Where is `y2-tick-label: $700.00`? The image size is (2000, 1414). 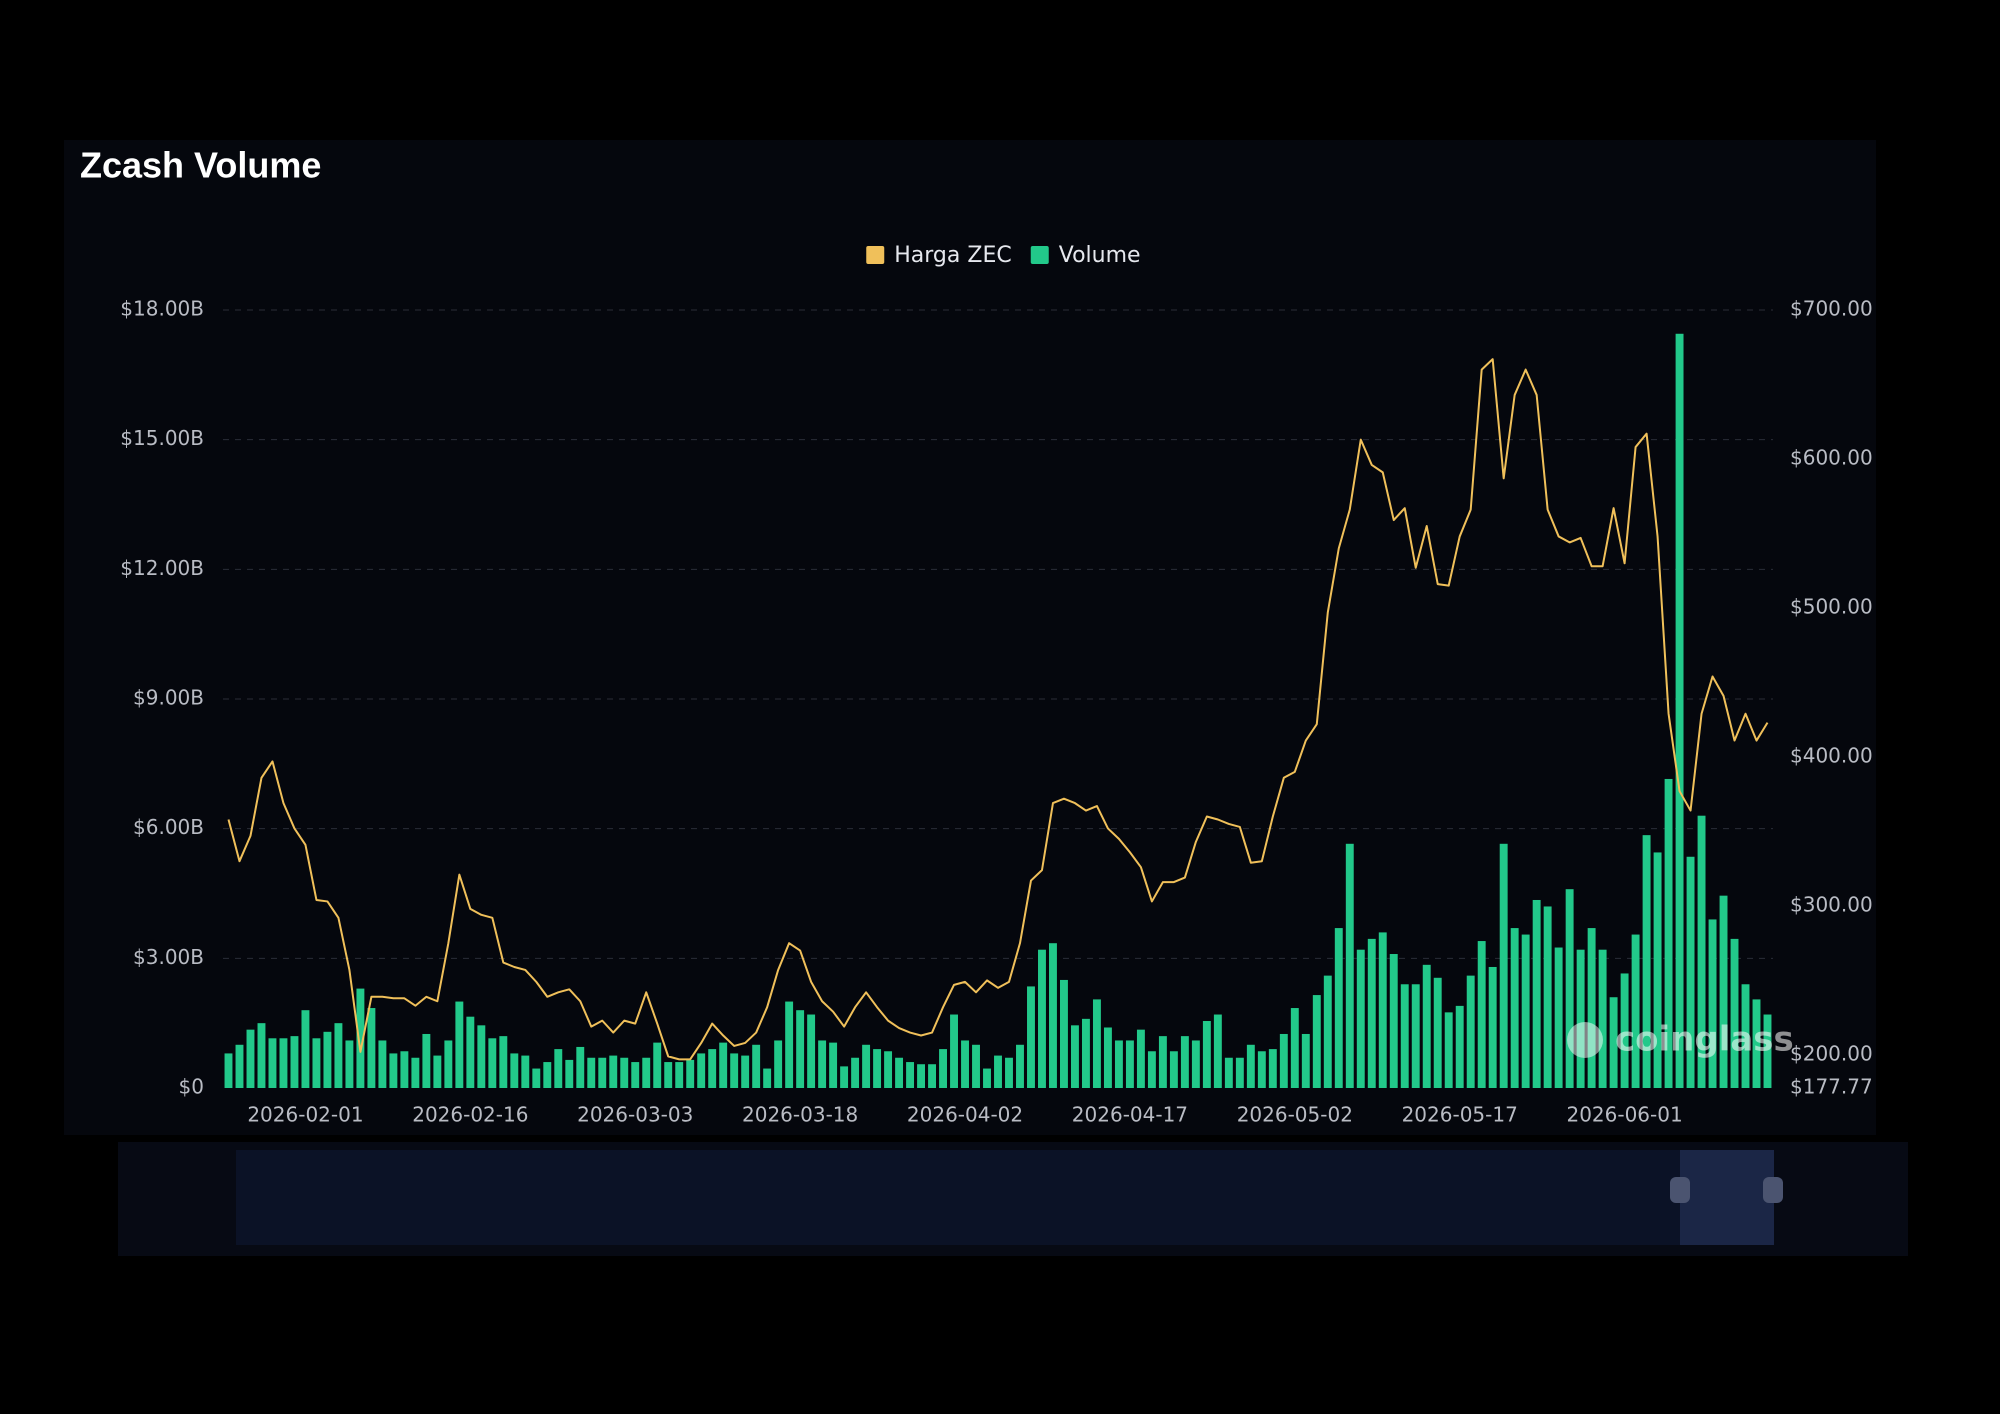
y2-tick-label: $700.00 is located at coordinates (1831, 309).